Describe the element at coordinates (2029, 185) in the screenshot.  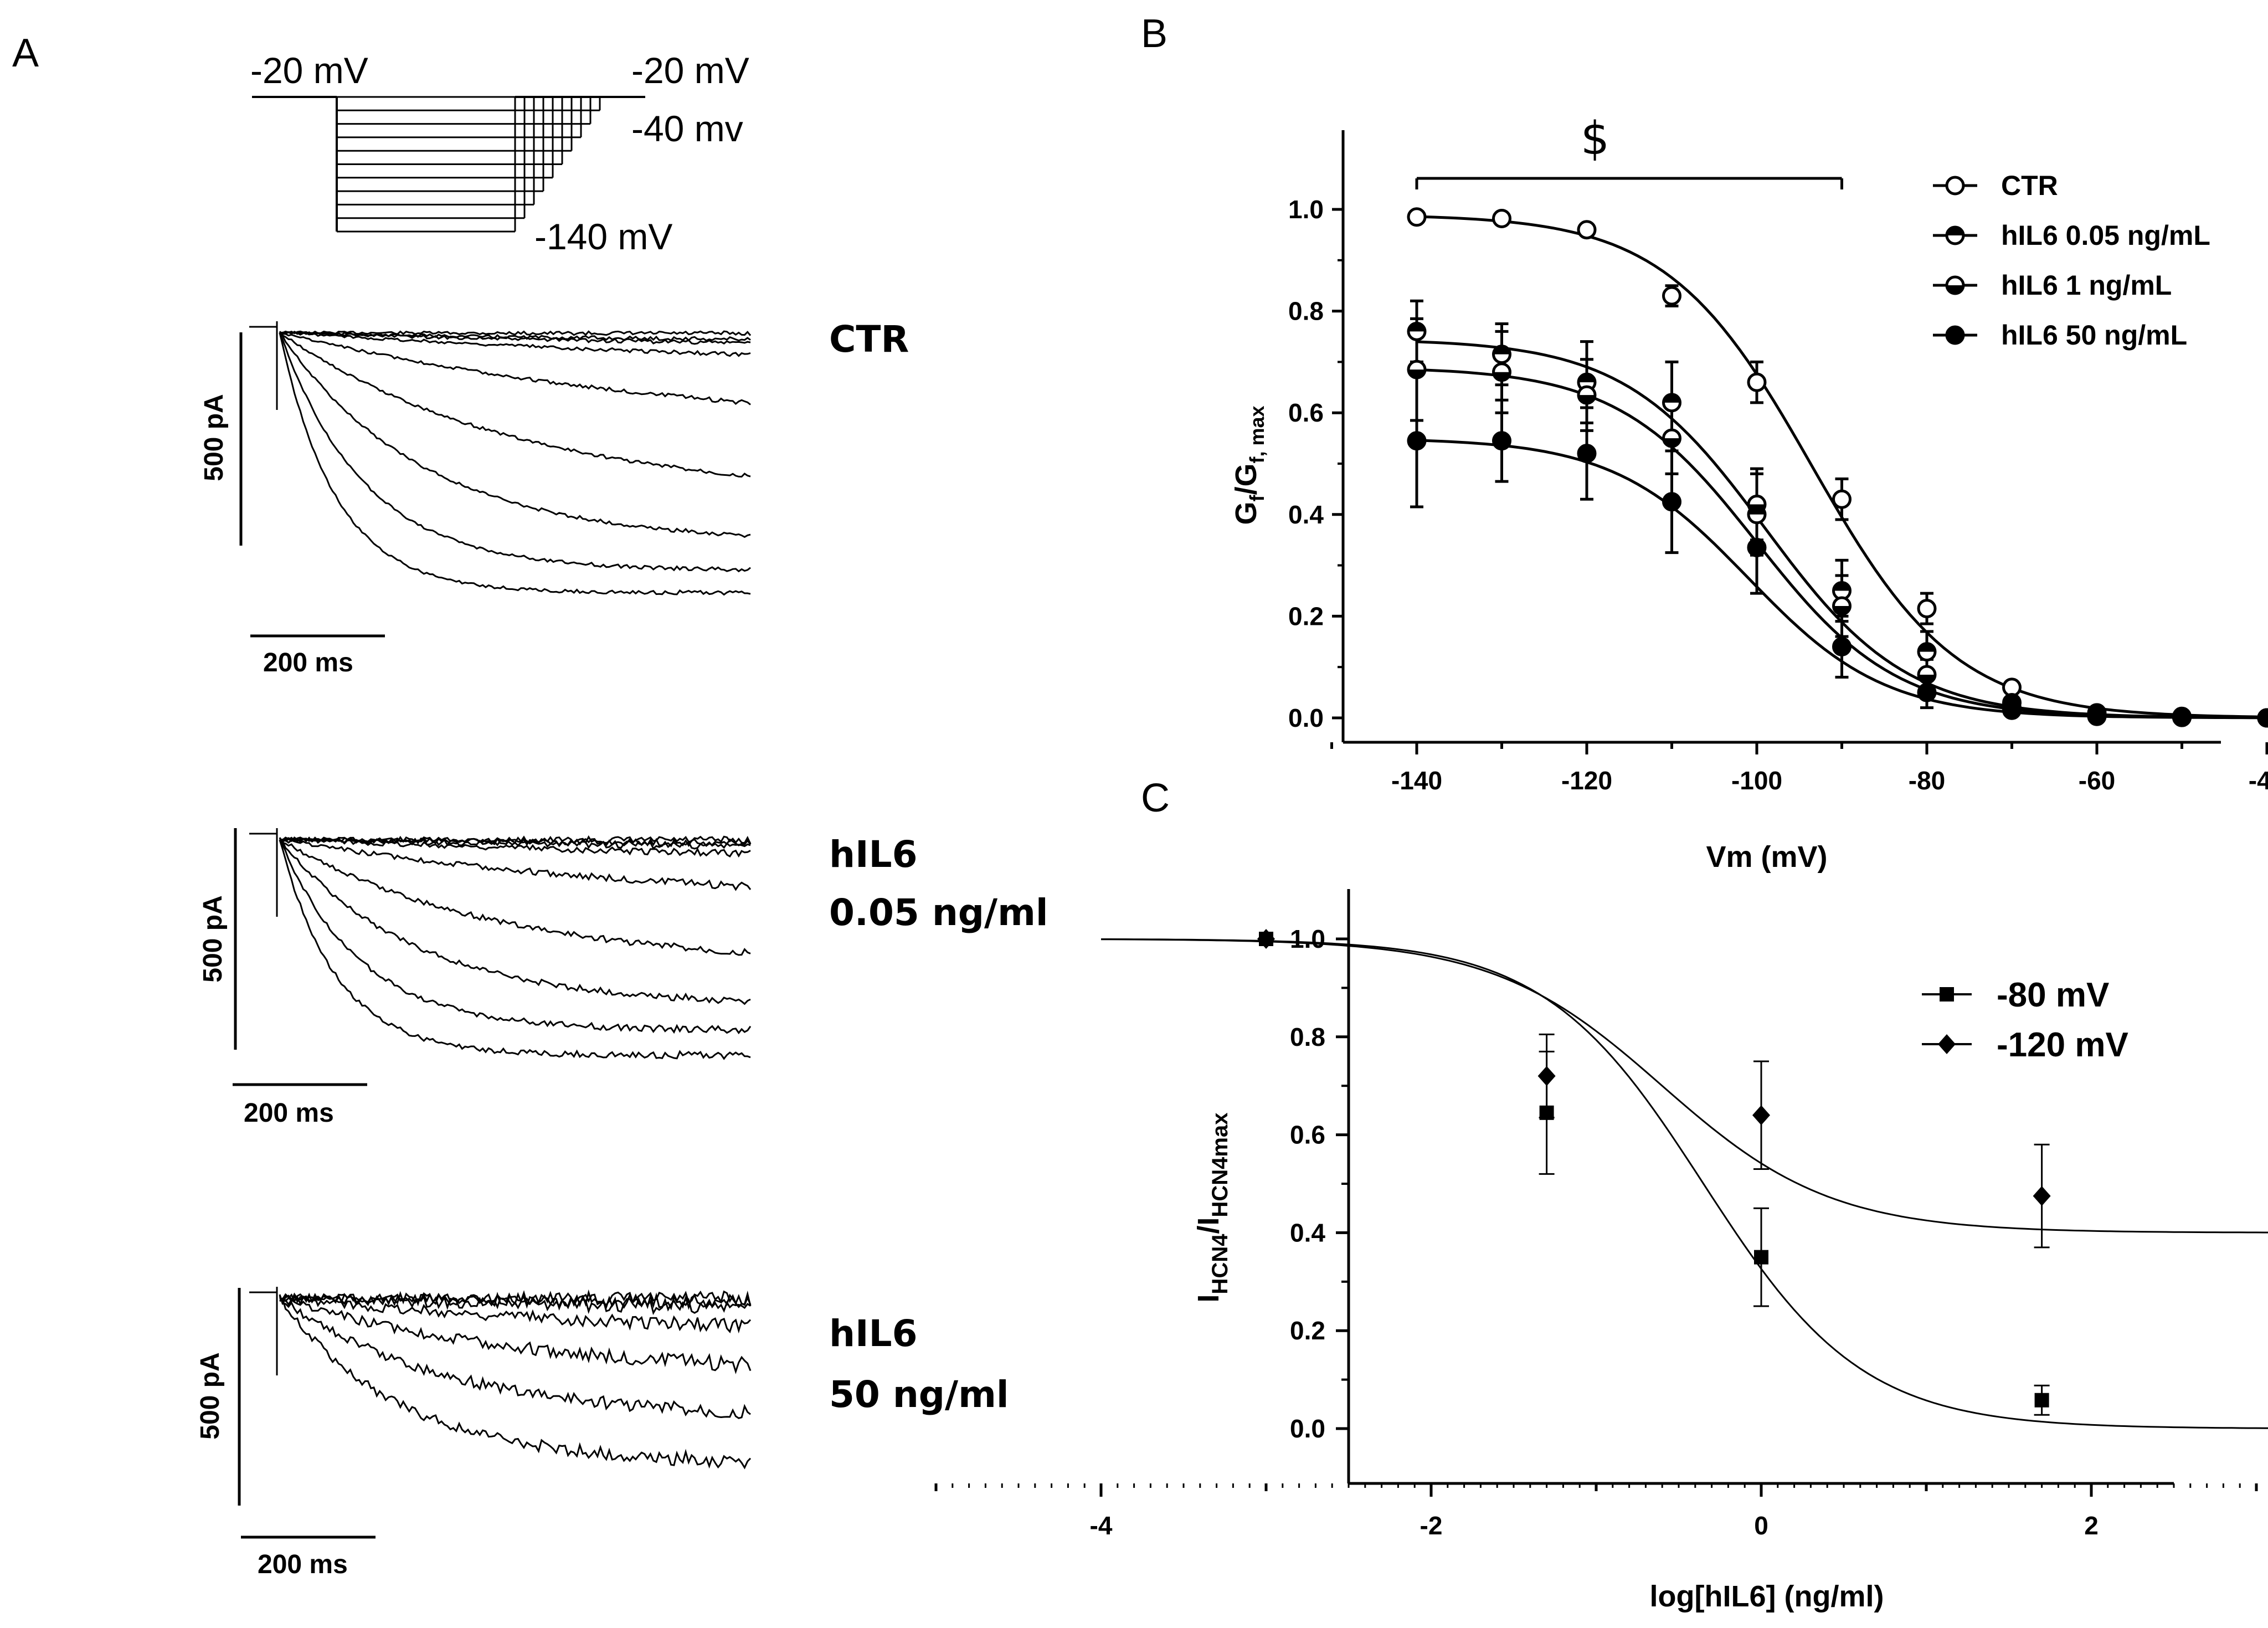
I see `chart-b-legend-label: CTR` at that location.